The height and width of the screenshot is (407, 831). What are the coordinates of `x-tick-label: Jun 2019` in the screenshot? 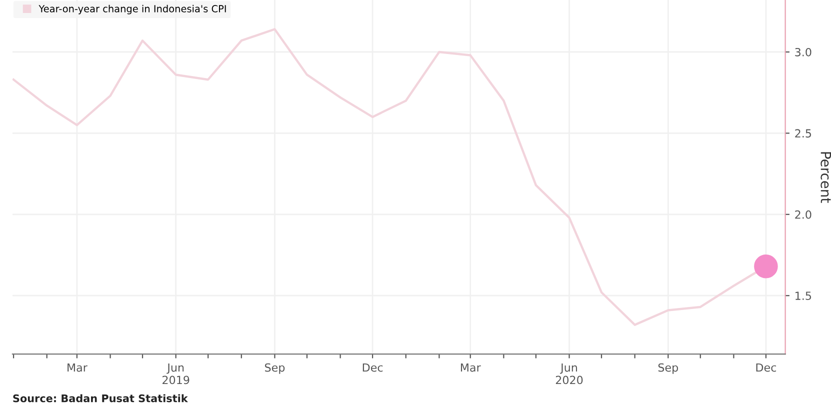 It's located at (176, 373).